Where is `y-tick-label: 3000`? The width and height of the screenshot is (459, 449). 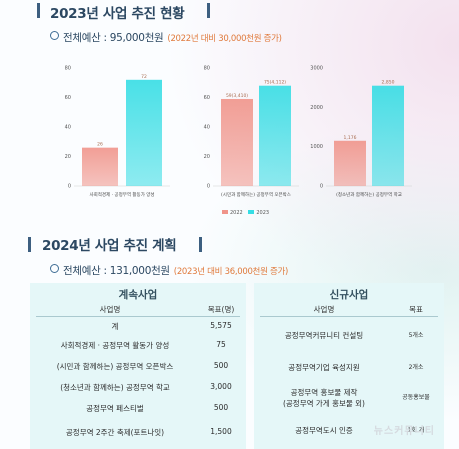 y-tick-label: 3000 is located at coordinates (316, 69).